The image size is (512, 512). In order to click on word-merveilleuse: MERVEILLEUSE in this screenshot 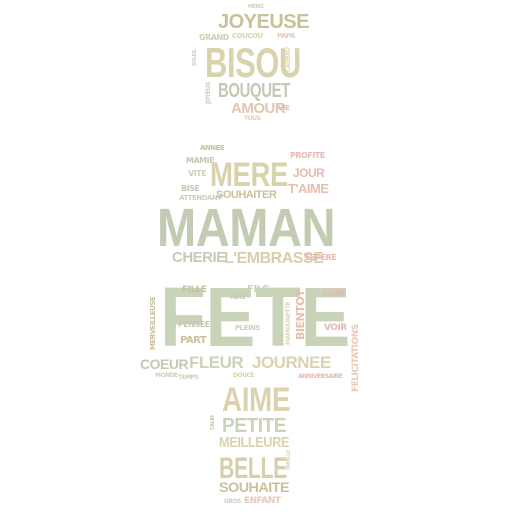, I will do `click(153, 323)`.